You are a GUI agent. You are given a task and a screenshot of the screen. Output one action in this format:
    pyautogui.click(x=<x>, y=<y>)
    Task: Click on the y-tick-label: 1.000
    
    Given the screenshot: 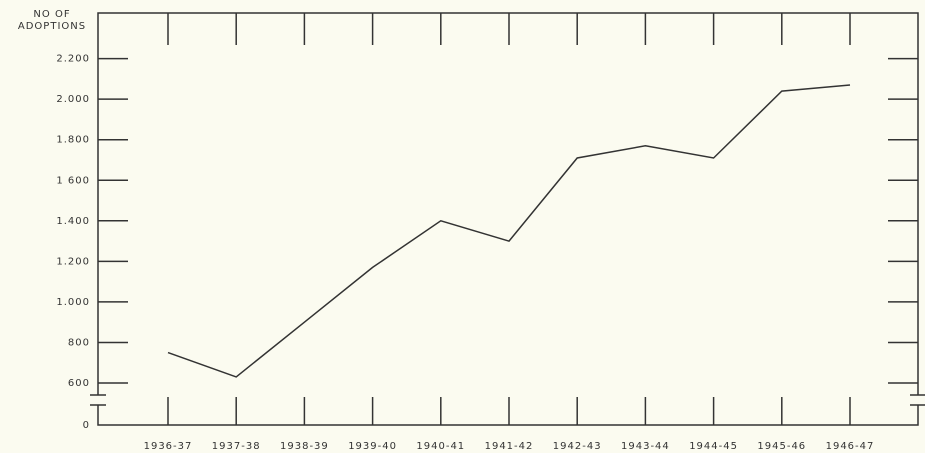 What is the action you would take?
    pyautogui.click(x=73, y=302)
    